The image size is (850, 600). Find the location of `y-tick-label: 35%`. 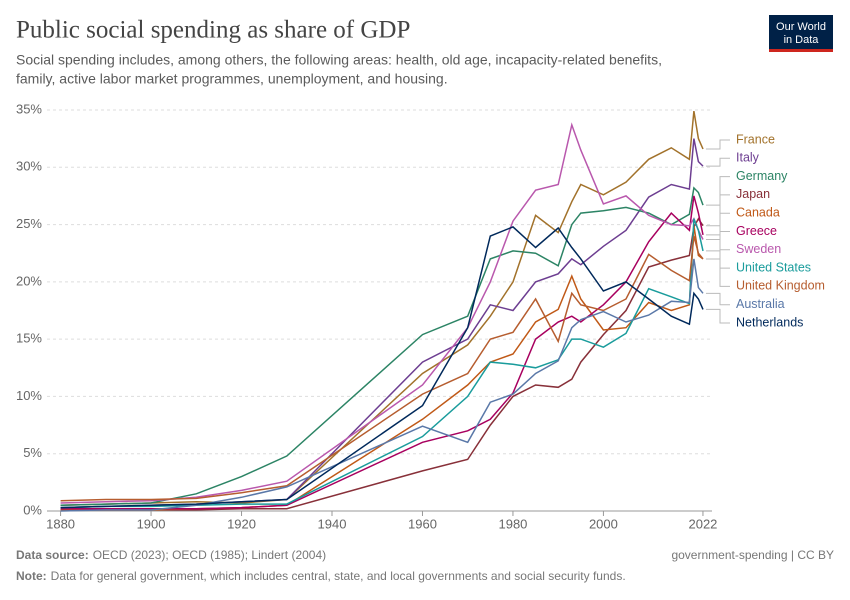

y-tick-label: 35% is located at coordinates (29, 108).